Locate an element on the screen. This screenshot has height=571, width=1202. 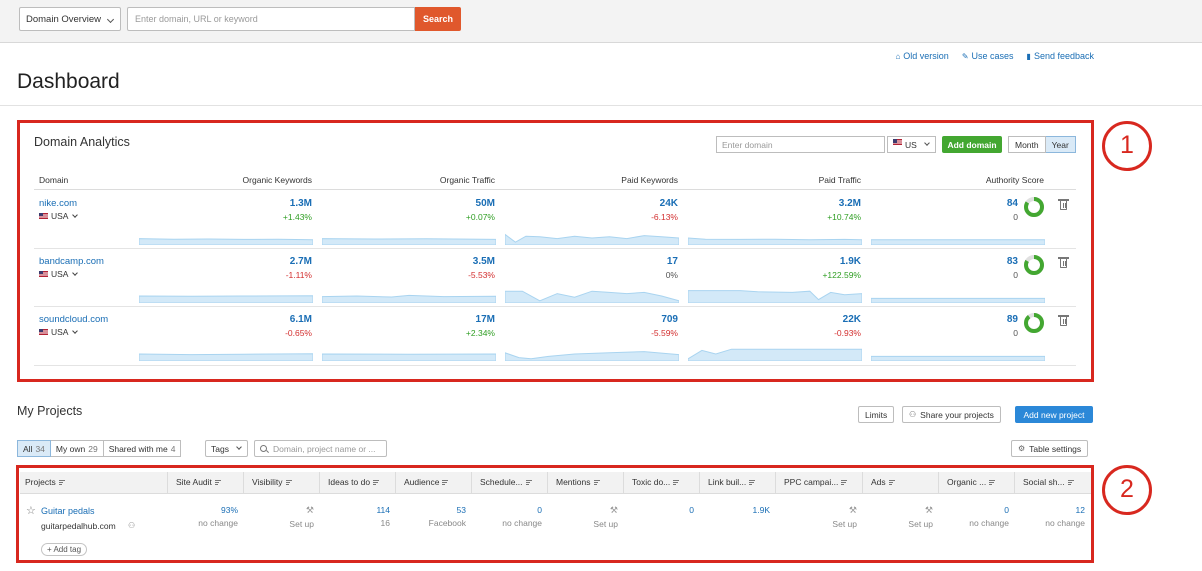
metric-cell-organic-traffic: 3.5M -5.53% is located at coordinates (435, 268).